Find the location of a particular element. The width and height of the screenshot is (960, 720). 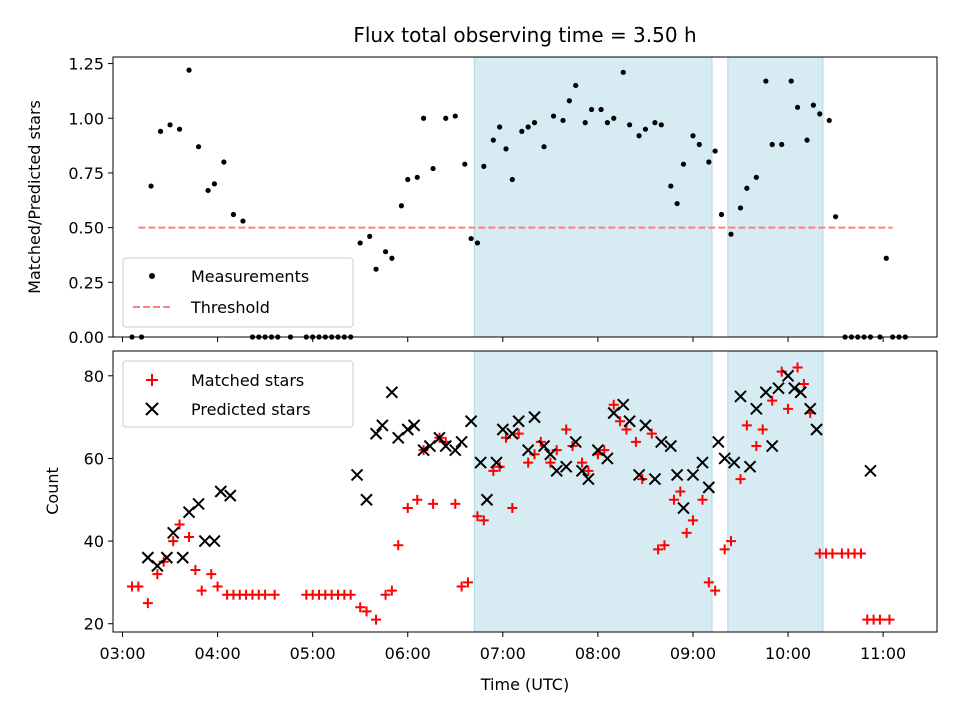

bottom-x-tick-label: 05:00 is located at coordinates (313, 653).